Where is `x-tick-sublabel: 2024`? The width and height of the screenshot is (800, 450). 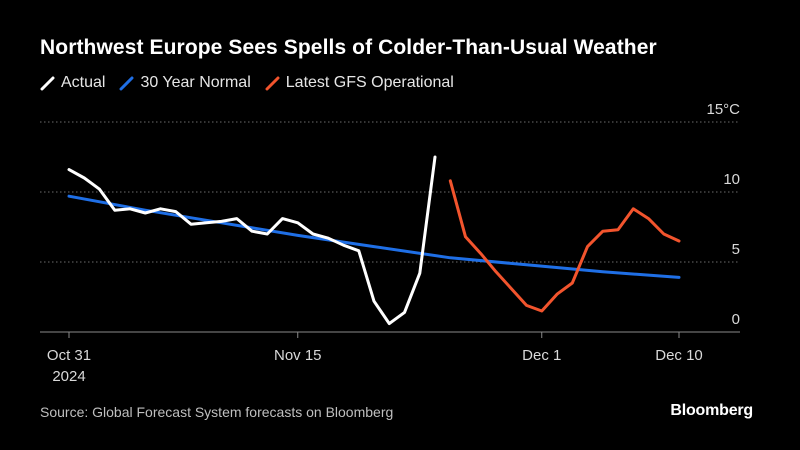 x-tick-sublabel: 2024 is located at coordinates (68, 376).